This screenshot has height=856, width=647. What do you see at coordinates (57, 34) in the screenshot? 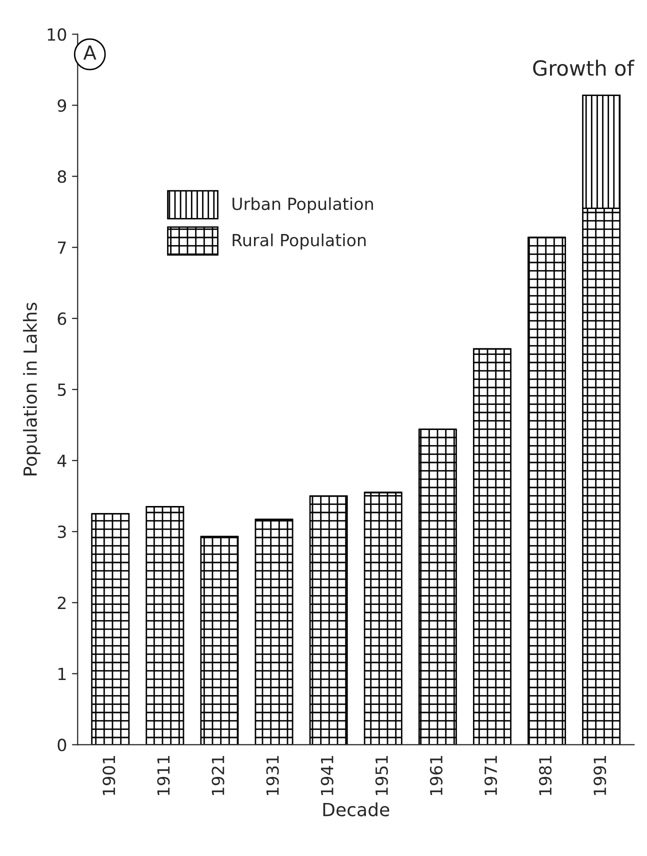
I see `y-tick-label: 10` at bounding box center [57, 34].